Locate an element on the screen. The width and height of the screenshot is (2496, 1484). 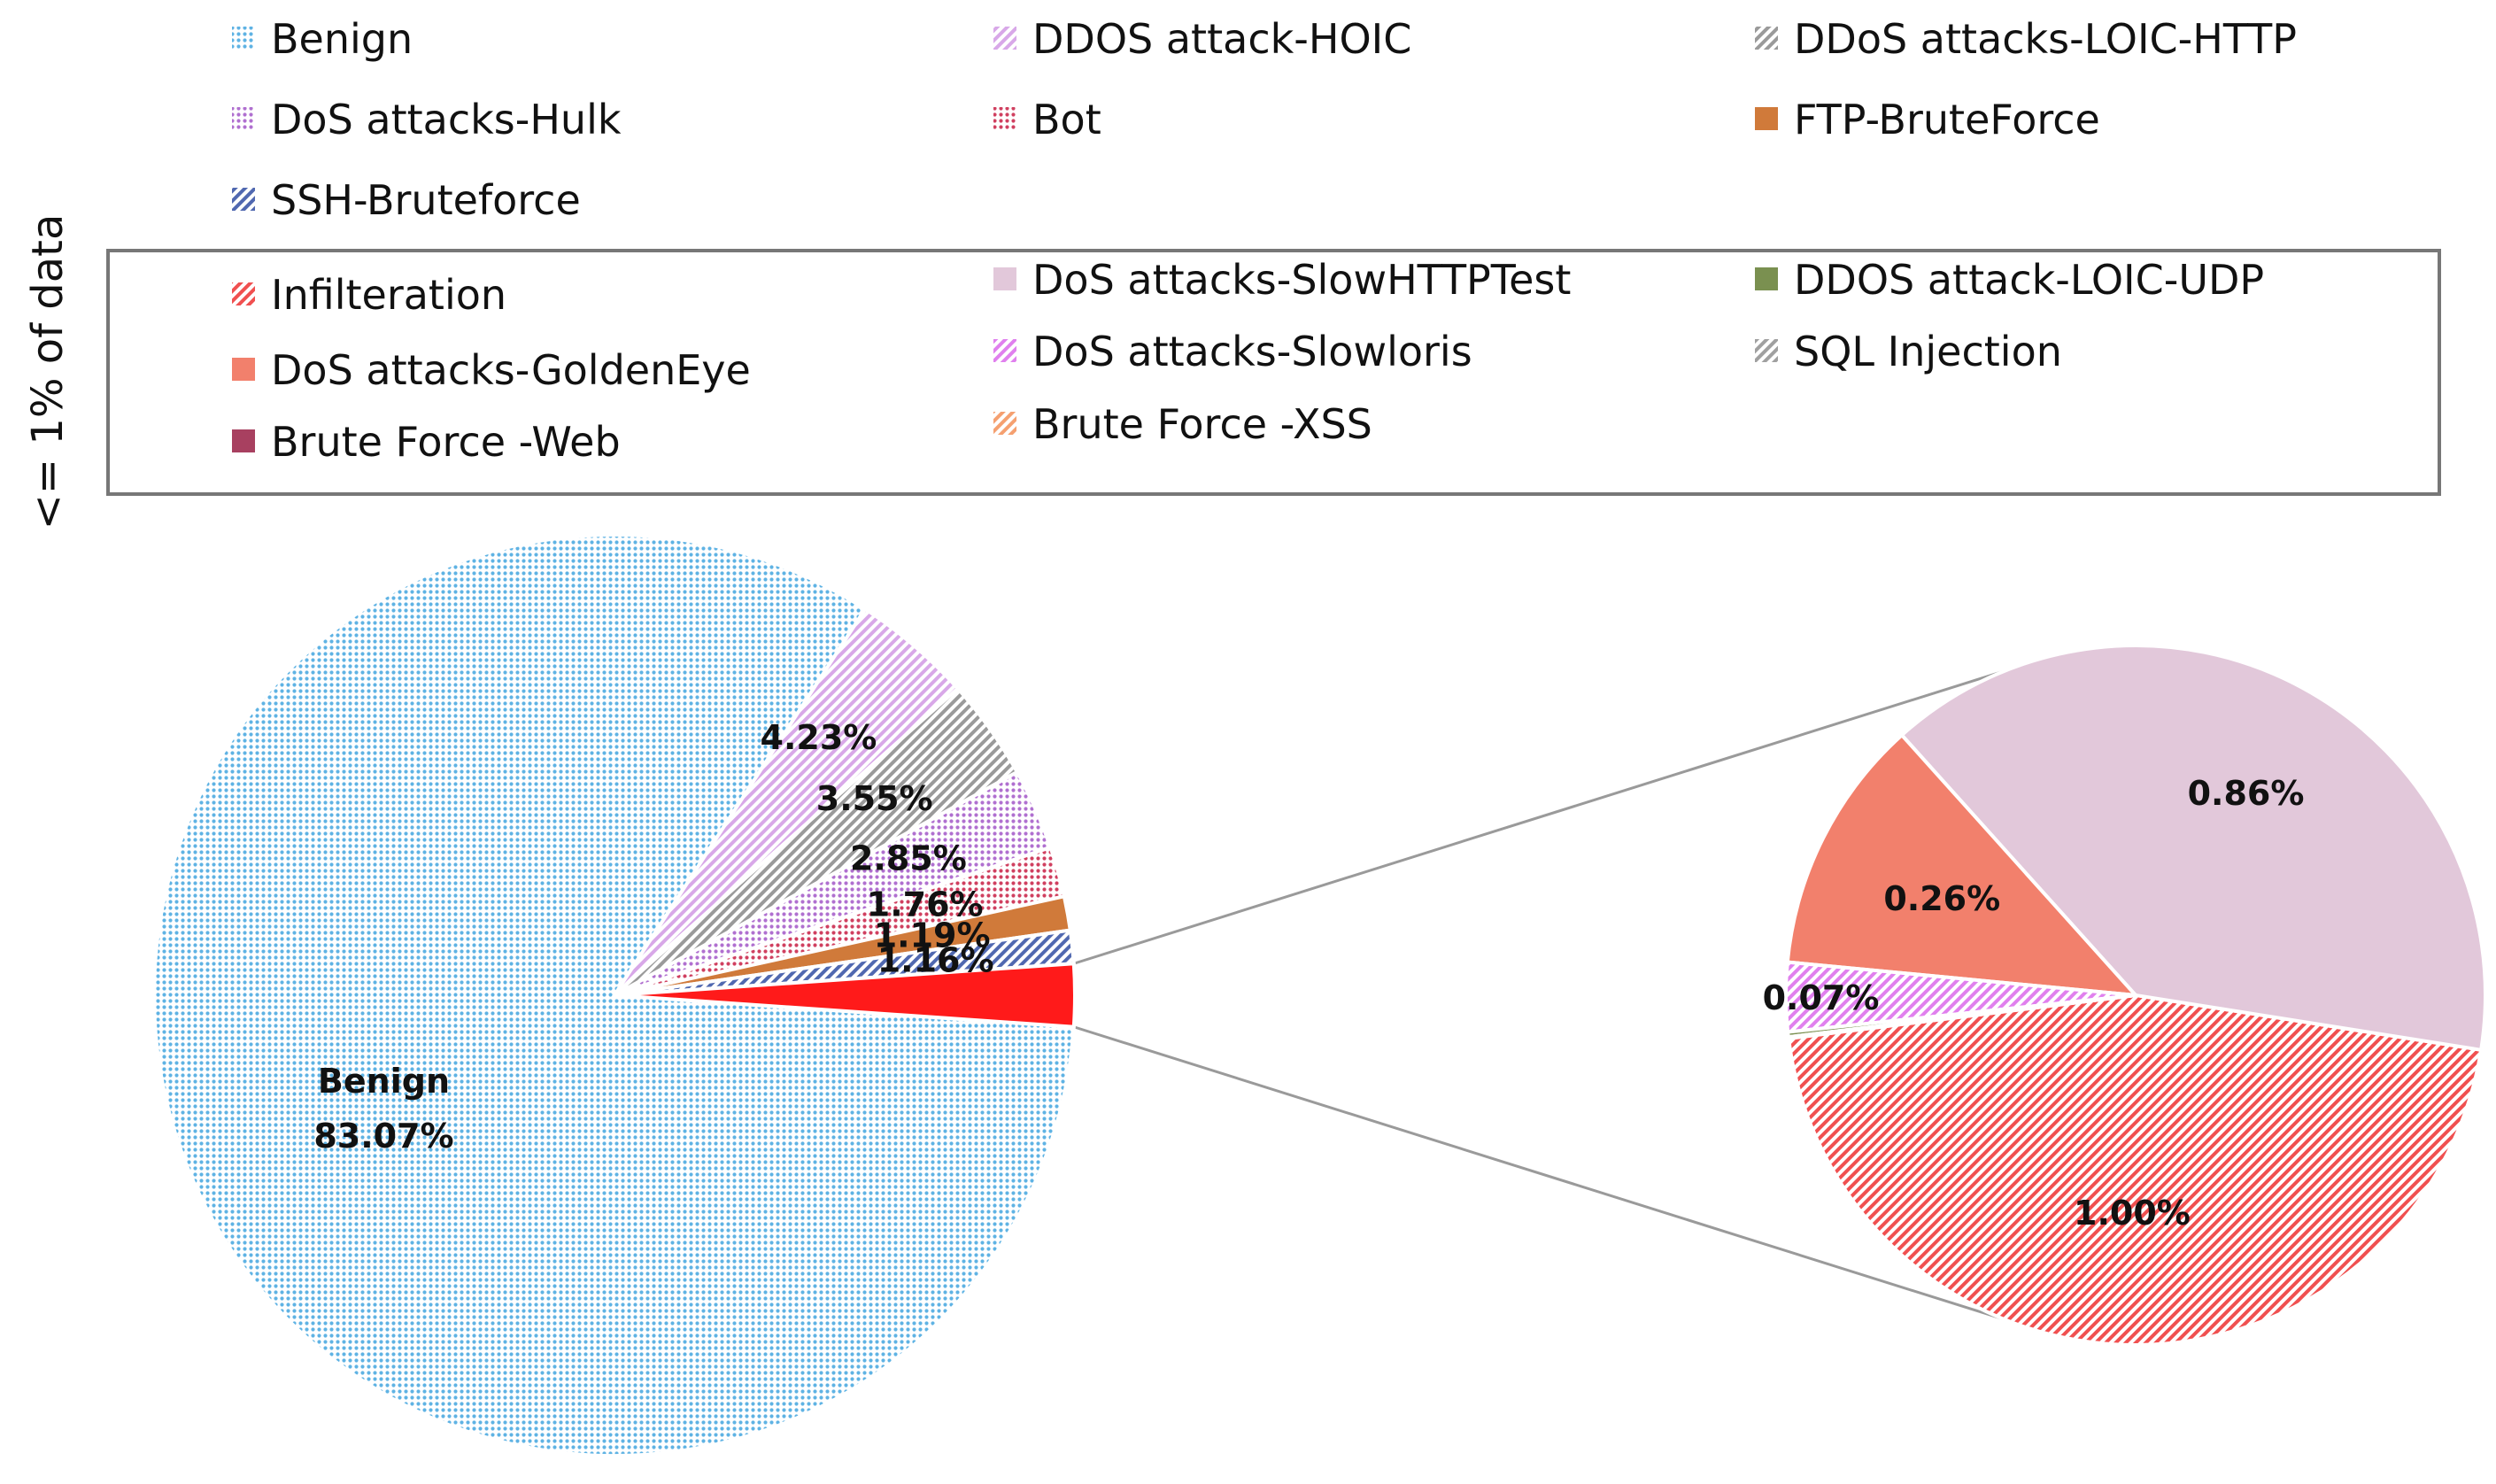
slice-label-loic_http: 3.55% is located at coordinates (875, 798).